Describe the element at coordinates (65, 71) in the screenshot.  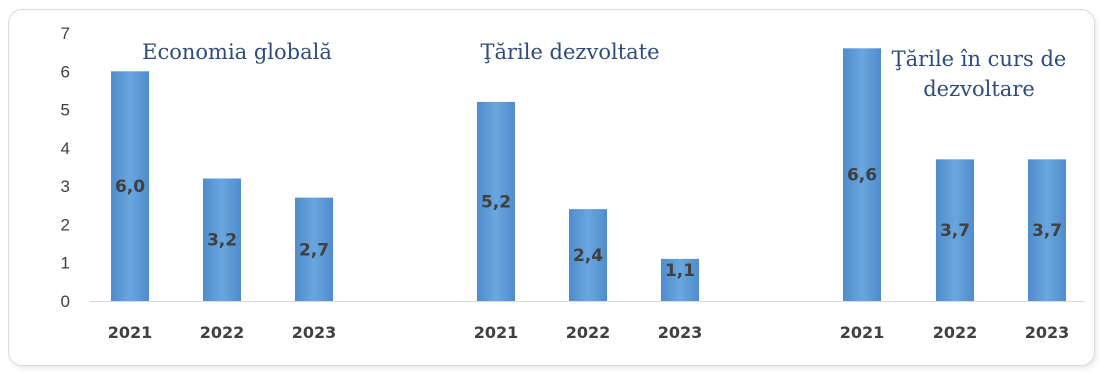
I see `y-tick-label: 6` at that location.